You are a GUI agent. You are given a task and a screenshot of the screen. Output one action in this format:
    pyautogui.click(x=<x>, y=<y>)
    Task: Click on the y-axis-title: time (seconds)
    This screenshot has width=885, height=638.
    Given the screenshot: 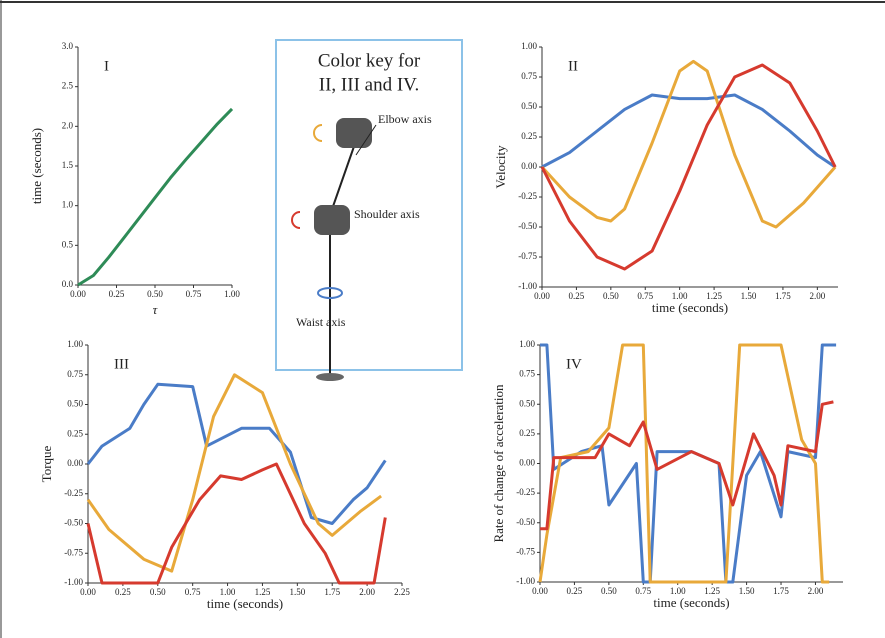 What is the action you would take?
    pyautogui.click(x=36, y=166)
    